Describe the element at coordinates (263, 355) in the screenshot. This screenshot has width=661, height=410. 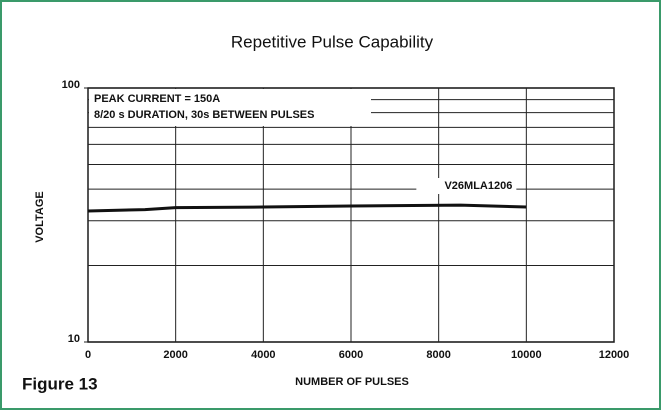
I see `x-tick-label: 4000` at that location.